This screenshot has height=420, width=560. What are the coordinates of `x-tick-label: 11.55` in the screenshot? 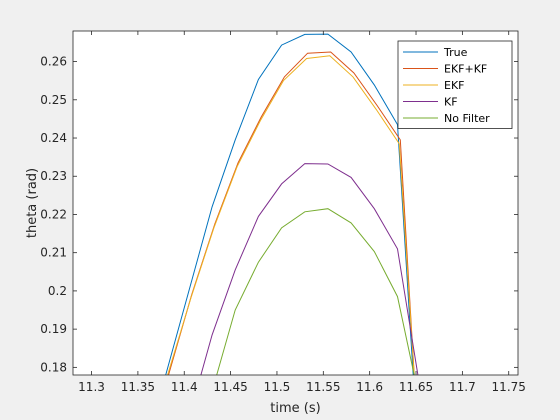 It's located at (323, 387).